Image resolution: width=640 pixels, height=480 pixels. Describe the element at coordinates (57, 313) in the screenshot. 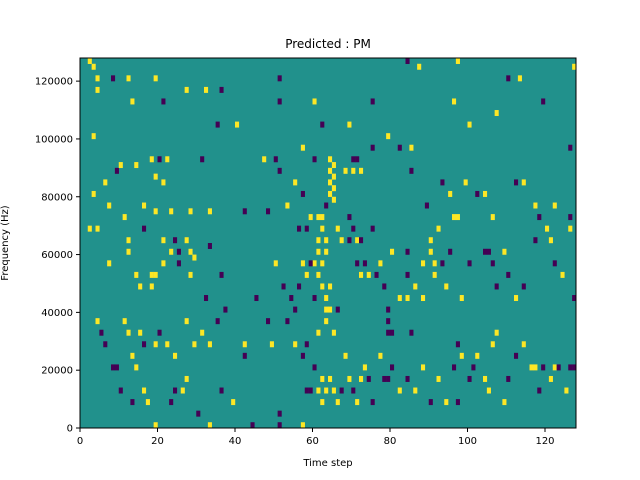

I see `y-tick-label: 40000` at that location.